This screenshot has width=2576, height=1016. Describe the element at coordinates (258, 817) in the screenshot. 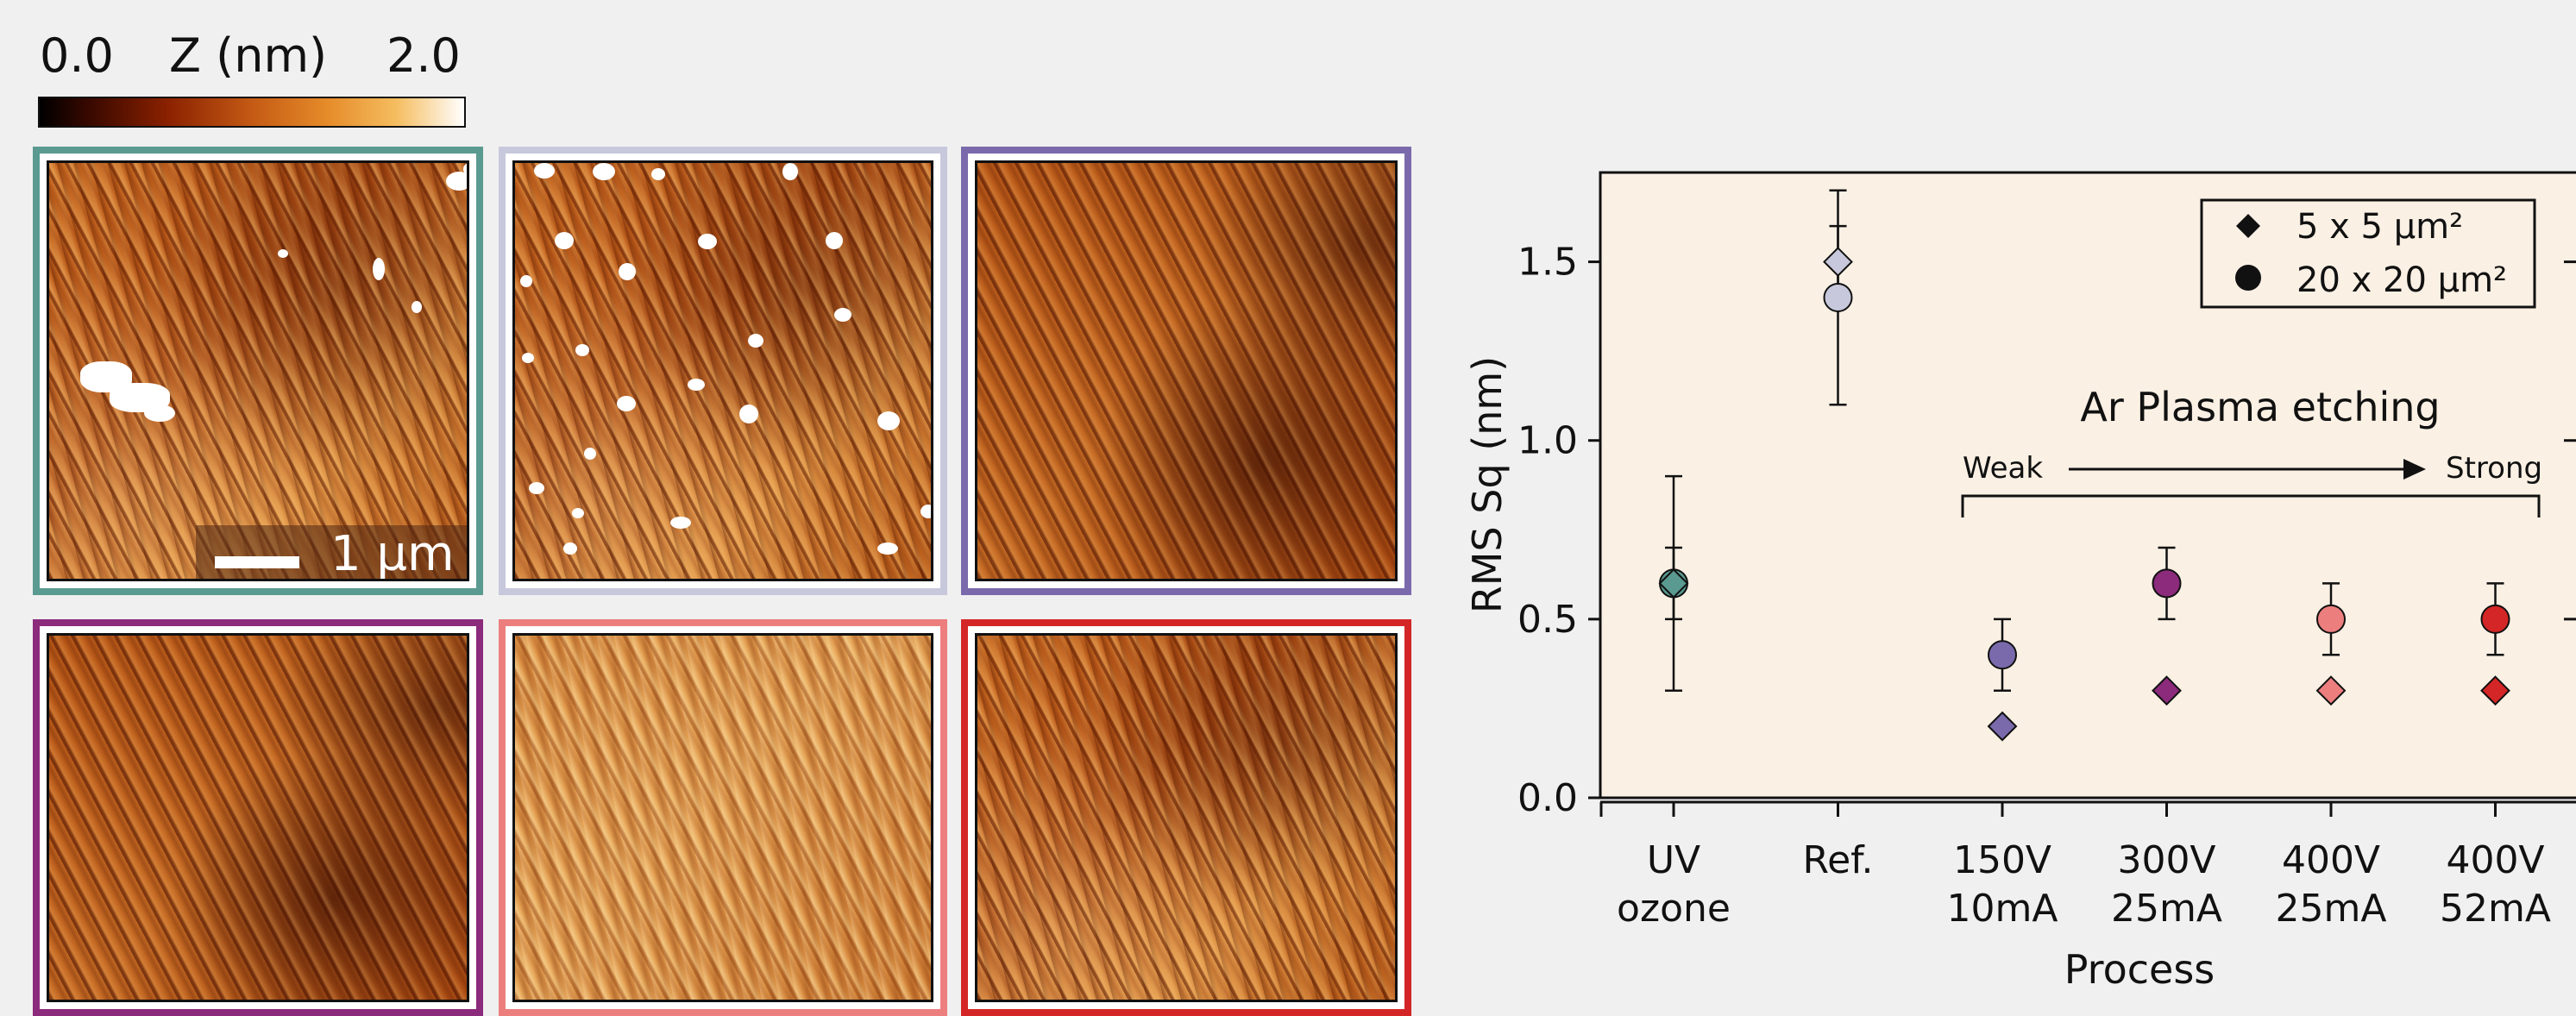

I see `afm-image-300v-25ma` at that location.